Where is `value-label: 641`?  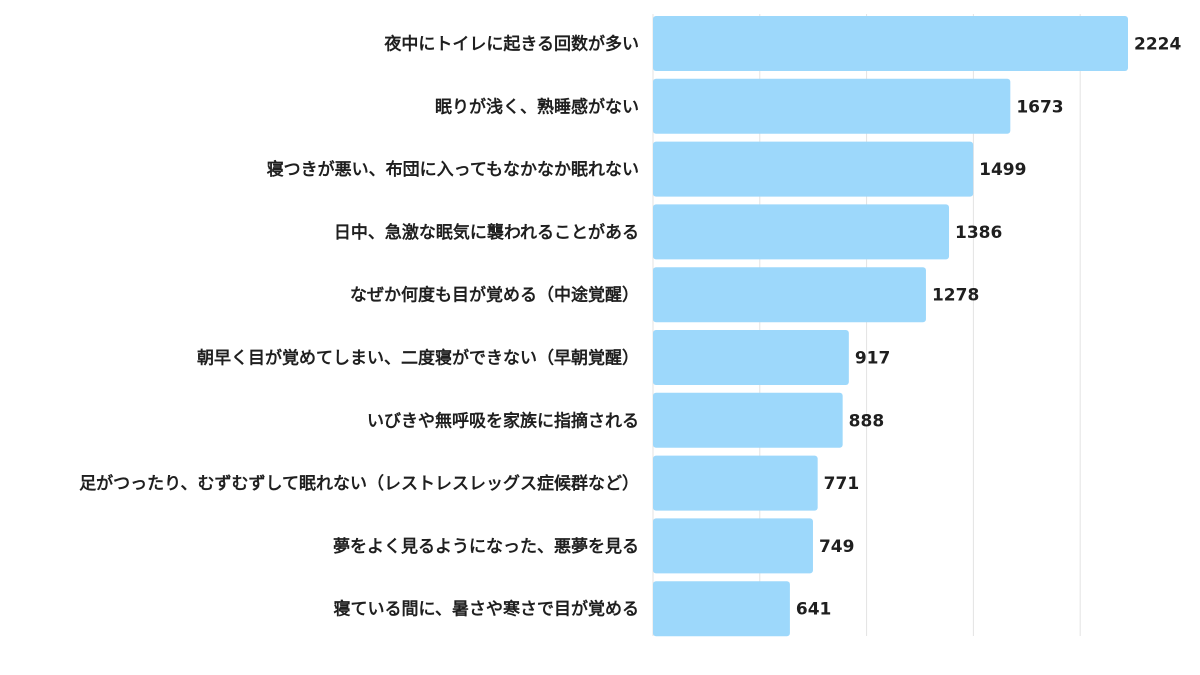 value-label: 641 is located at coordinates (814, 610).